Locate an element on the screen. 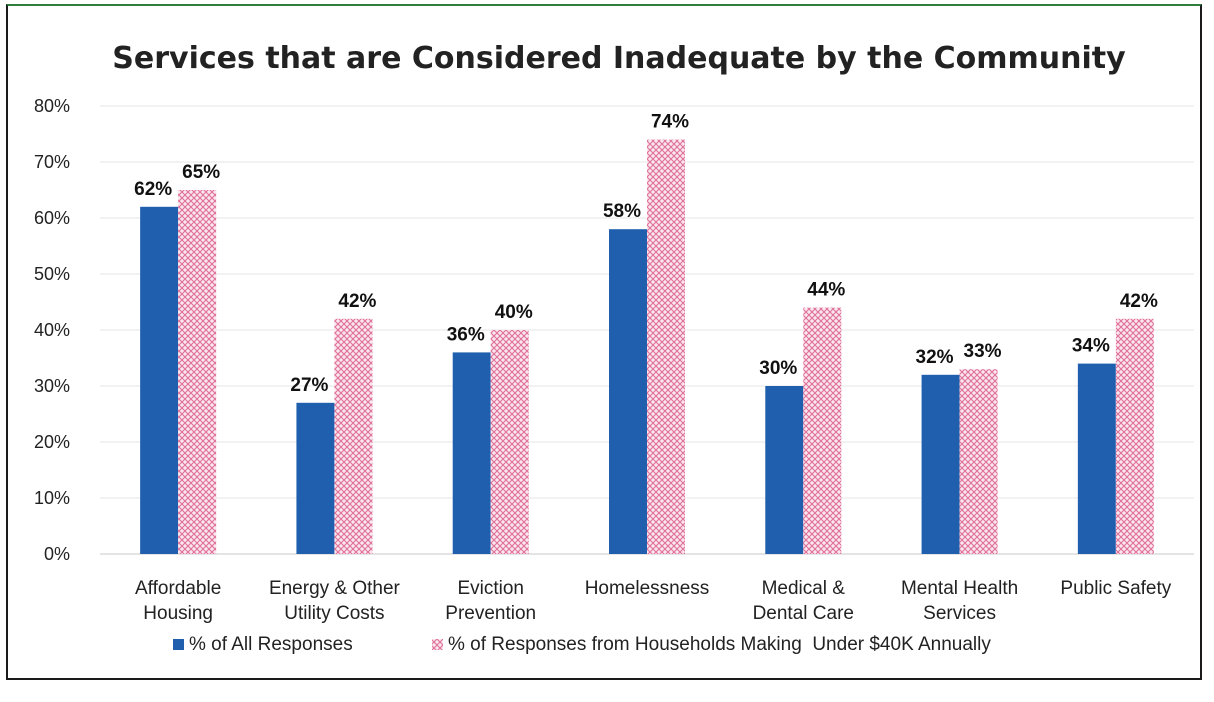  data-label: 34% is located at coordinates (1091, 346).